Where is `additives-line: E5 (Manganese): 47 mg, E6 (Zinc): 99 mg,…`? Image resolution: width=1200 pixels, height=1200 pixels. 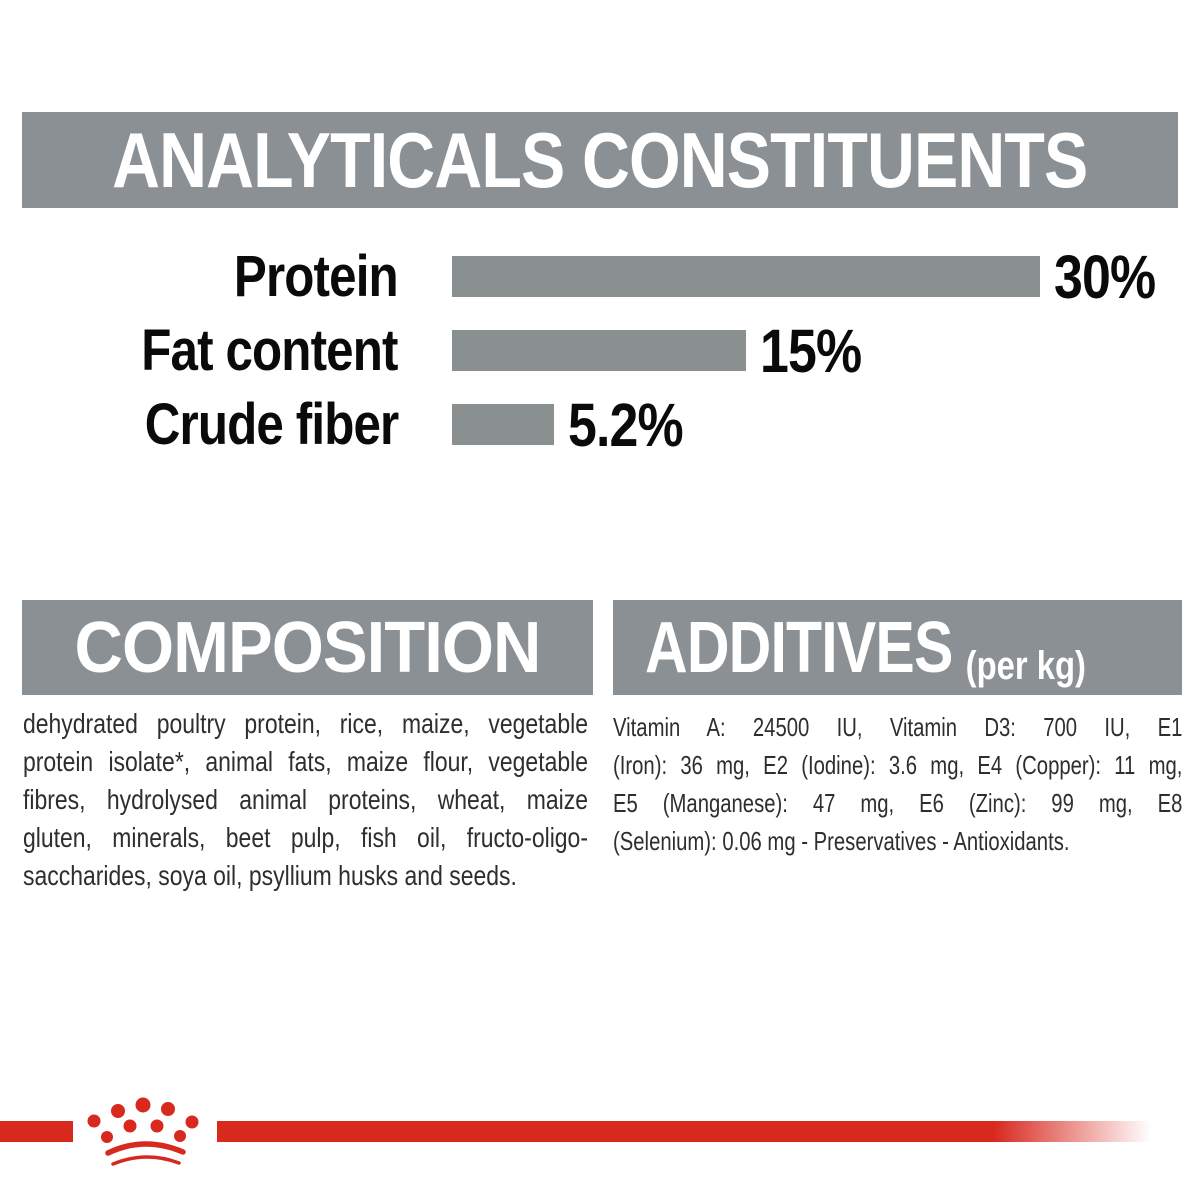
additives-line: E5 (Manganese): 47 mg, E6 (Zinc): 99 mg,… is located at coordinates (898, 803).